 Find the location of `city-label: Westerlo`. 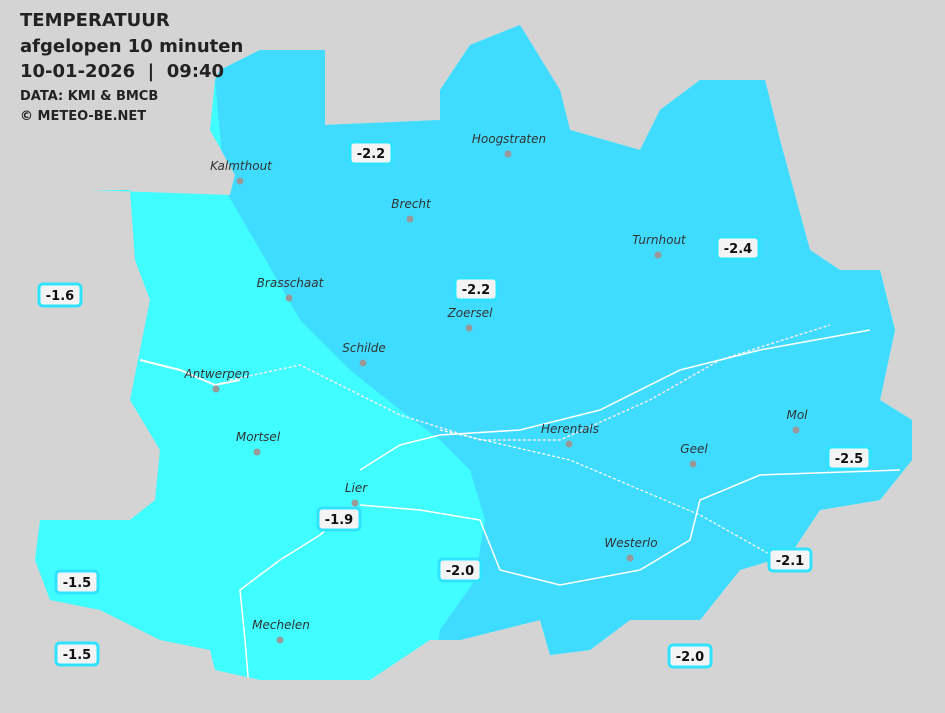

city-label: Westerlo is located at coordinates (630, 543).